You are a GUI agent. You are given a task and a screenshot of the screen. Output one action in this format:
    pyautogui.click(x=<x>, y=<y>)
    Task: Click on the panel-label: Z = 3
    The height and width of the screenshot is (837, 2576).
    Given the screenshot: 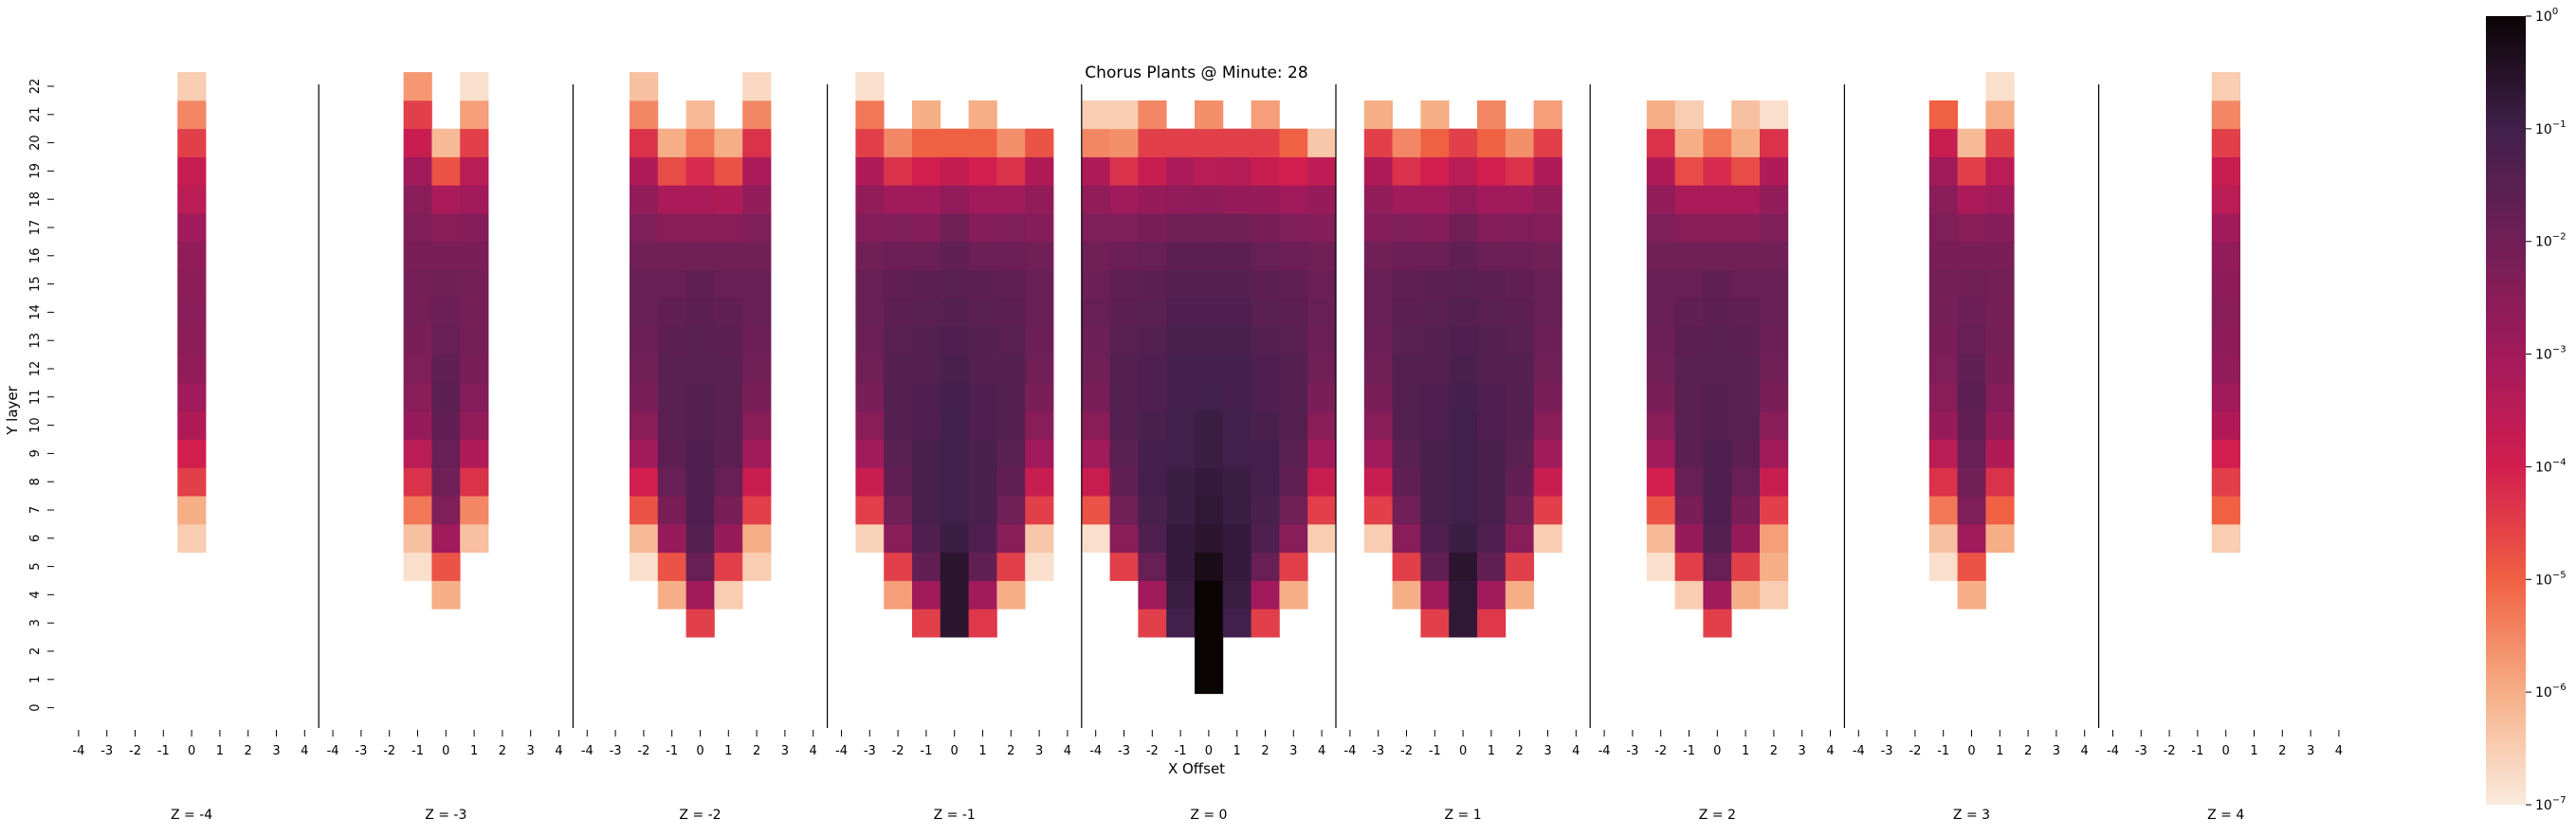 What is the action you would take?
    pyautogui.click(x=1971, y=815)
    